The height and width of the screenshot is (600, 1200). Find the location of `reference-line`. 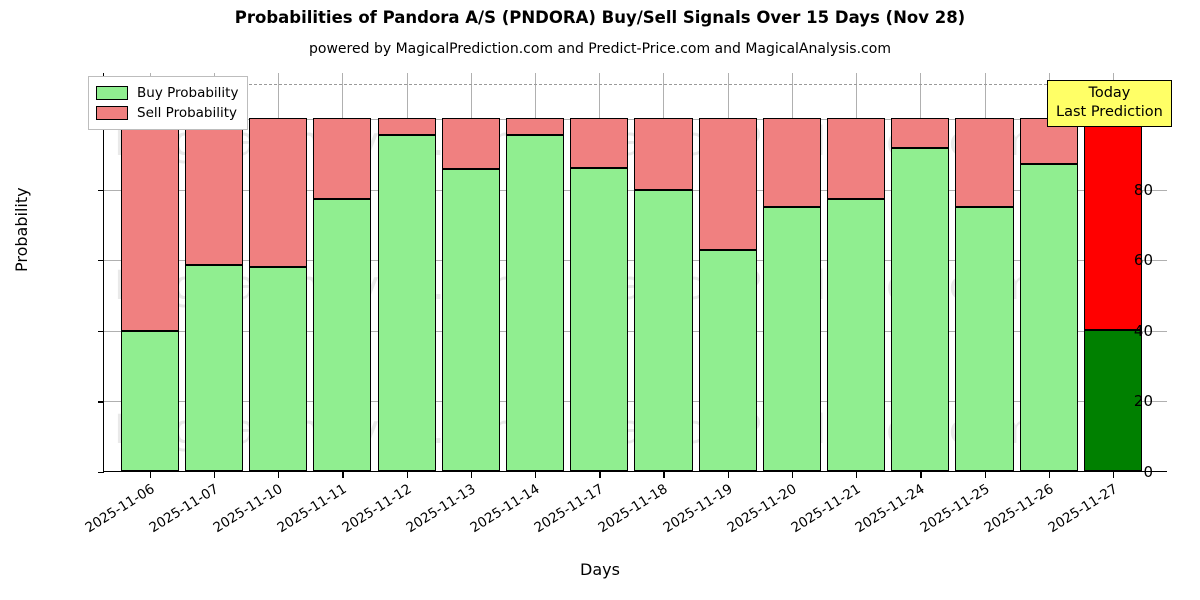

reference-line is located at coordinates (635, 84).